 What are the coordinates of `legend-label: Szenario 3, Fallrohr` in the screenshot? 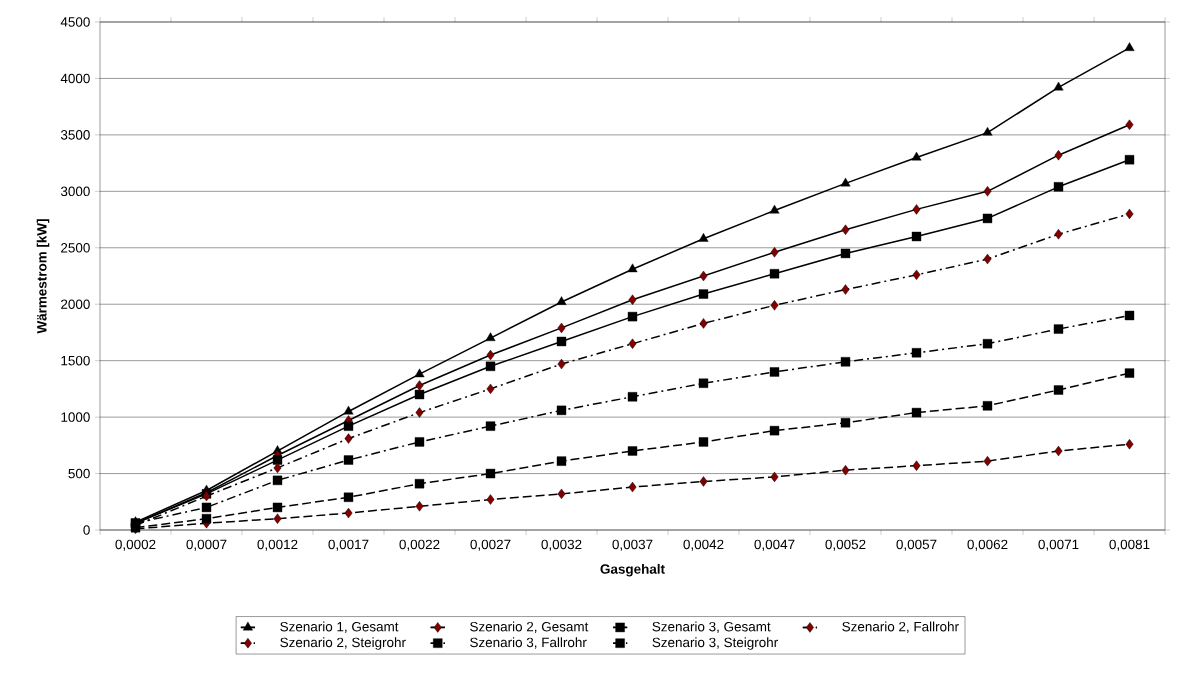 It's located at (528, 643).